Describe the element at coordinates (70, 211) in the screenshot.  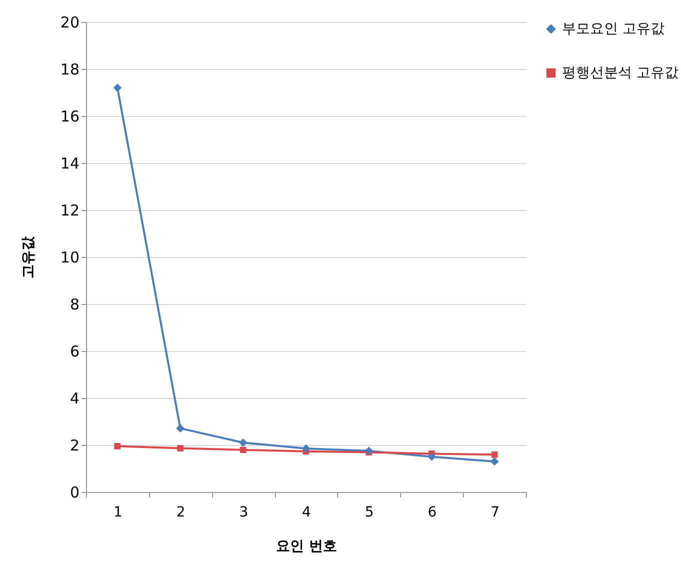
I see `y-tick-label: 12` at that location.